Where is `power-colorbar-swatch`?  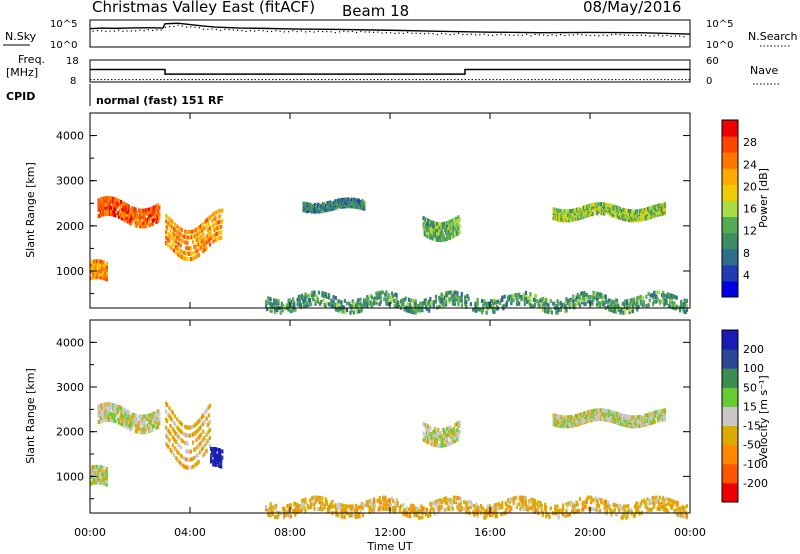 power-colorbar-swatch is located at coordinates (730, 209).